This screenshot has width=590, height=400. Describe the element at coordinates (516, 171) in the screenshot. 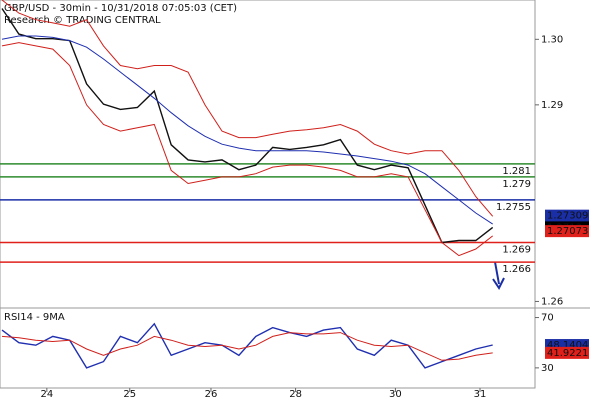

I see `level-label: 1.281` at that location.